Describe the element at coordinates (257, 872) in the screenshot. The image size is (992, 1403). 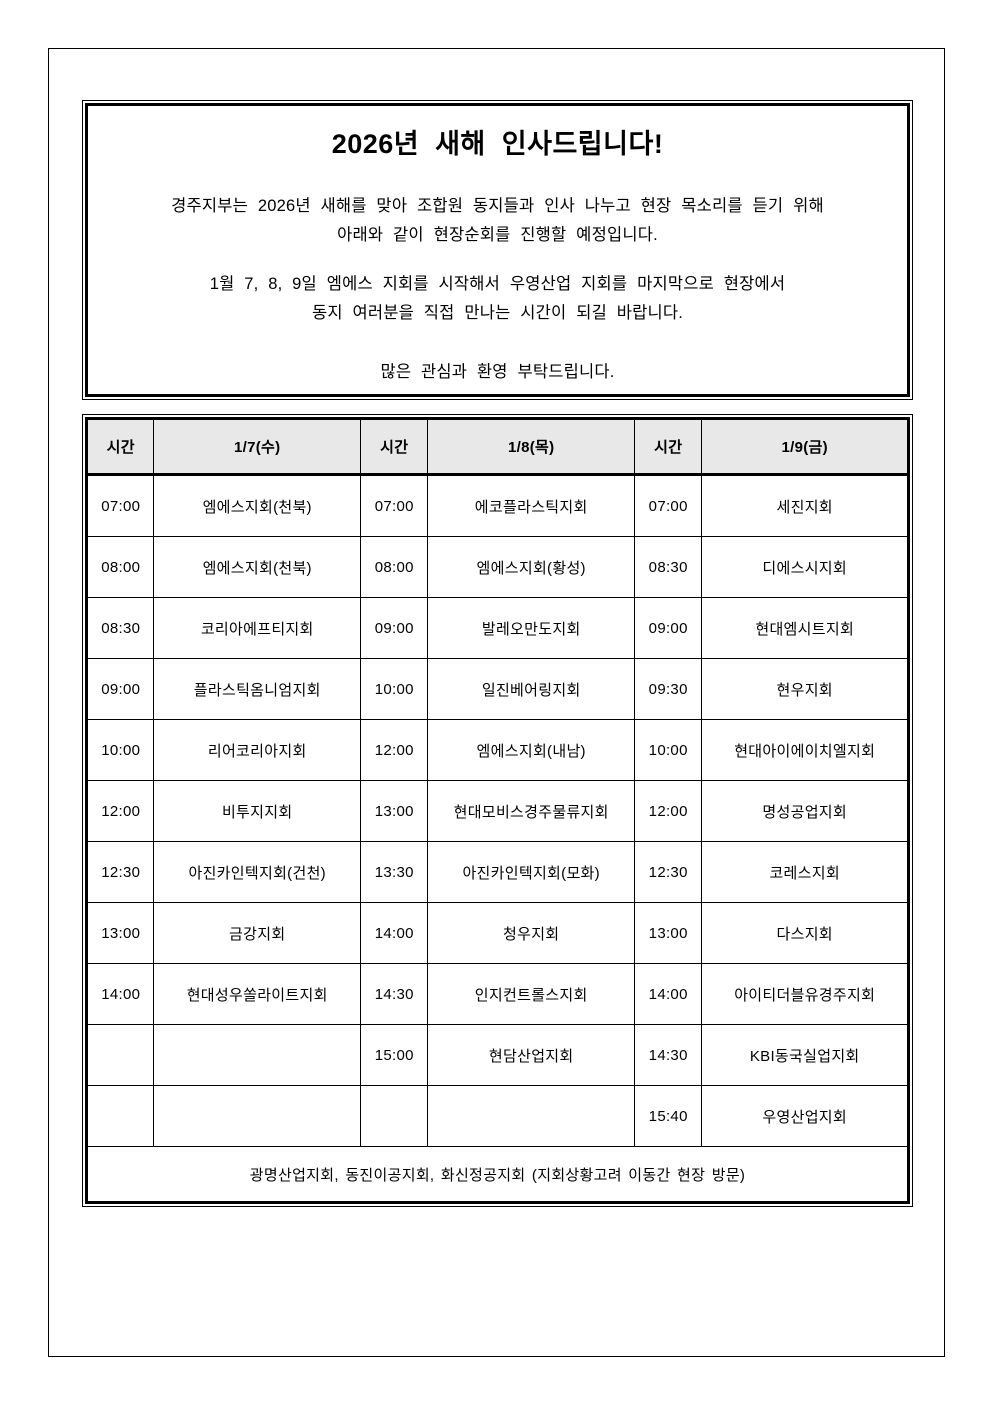
I see `schedule-place-cell: 아진카인텍지회(건천)` at that location.